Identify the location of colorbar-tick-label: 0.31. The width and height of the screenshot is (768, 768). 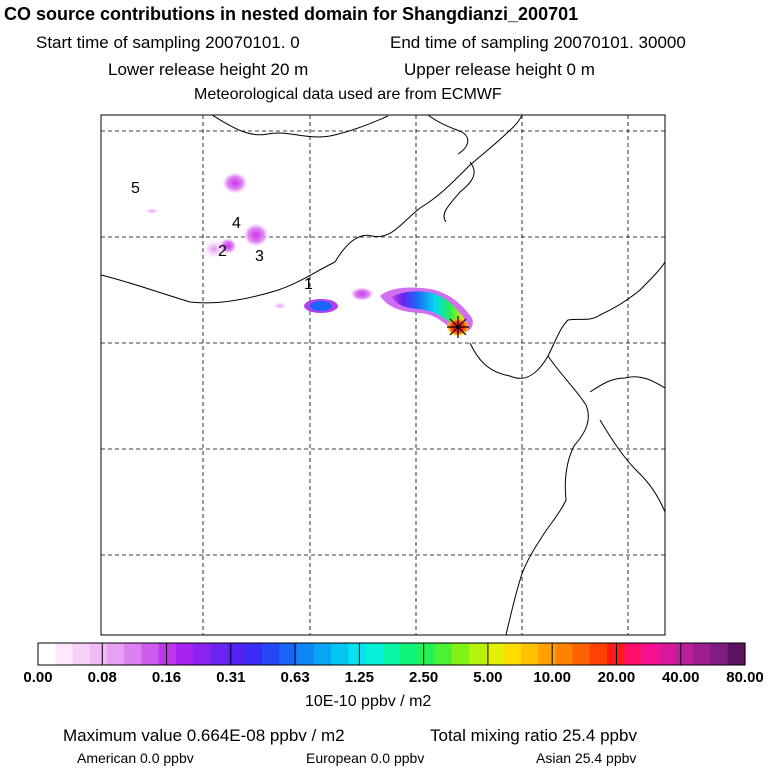
(231, 677).